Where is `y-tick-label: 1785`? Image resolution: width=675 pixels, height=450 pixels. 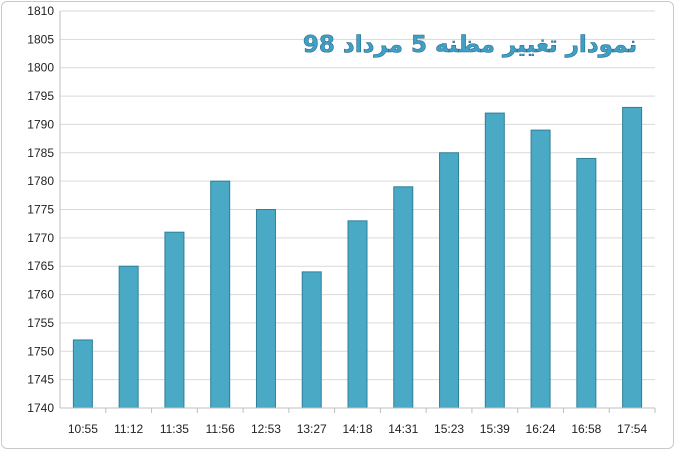 y-tick-label: 1785 is located at coordinates (40, 153).